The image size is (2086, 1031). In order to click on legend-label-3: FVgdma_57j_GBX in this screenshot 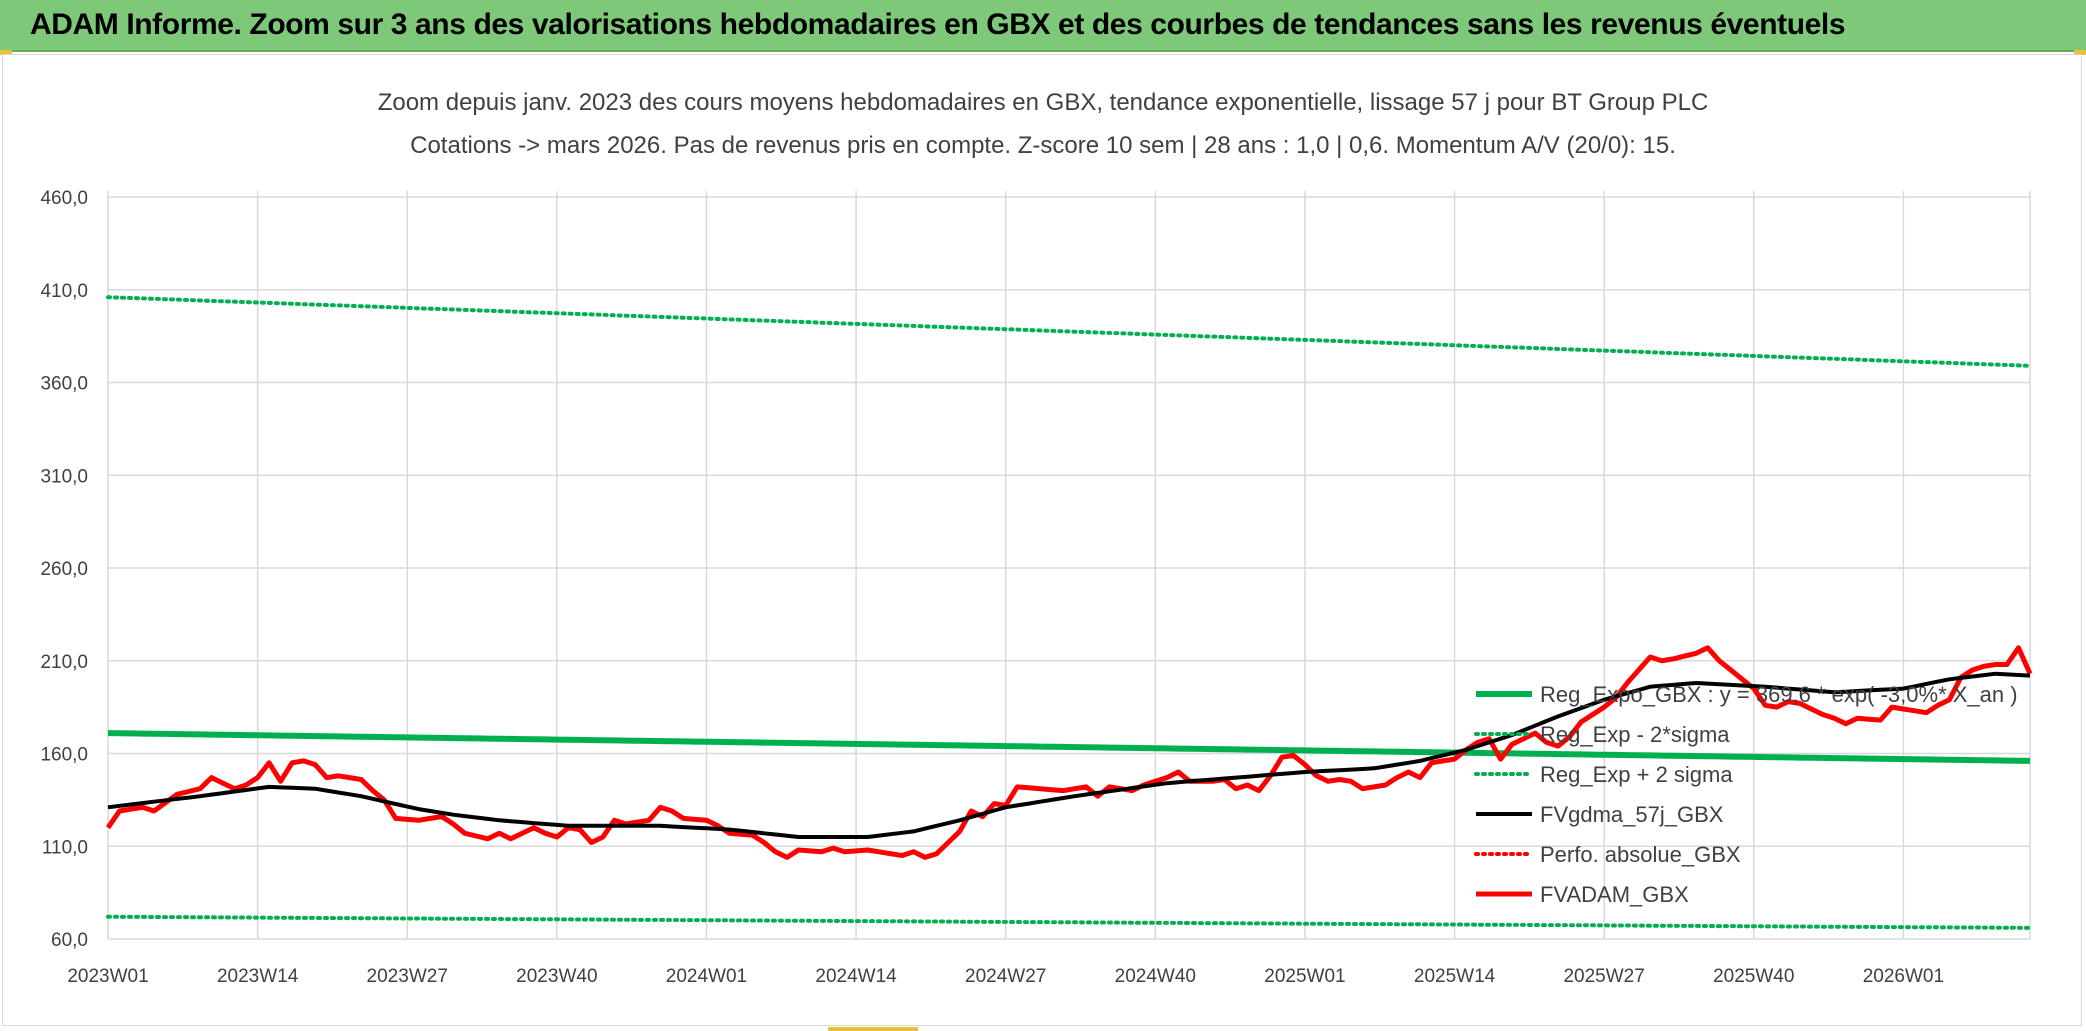, I will do `click(1632, 814)`.